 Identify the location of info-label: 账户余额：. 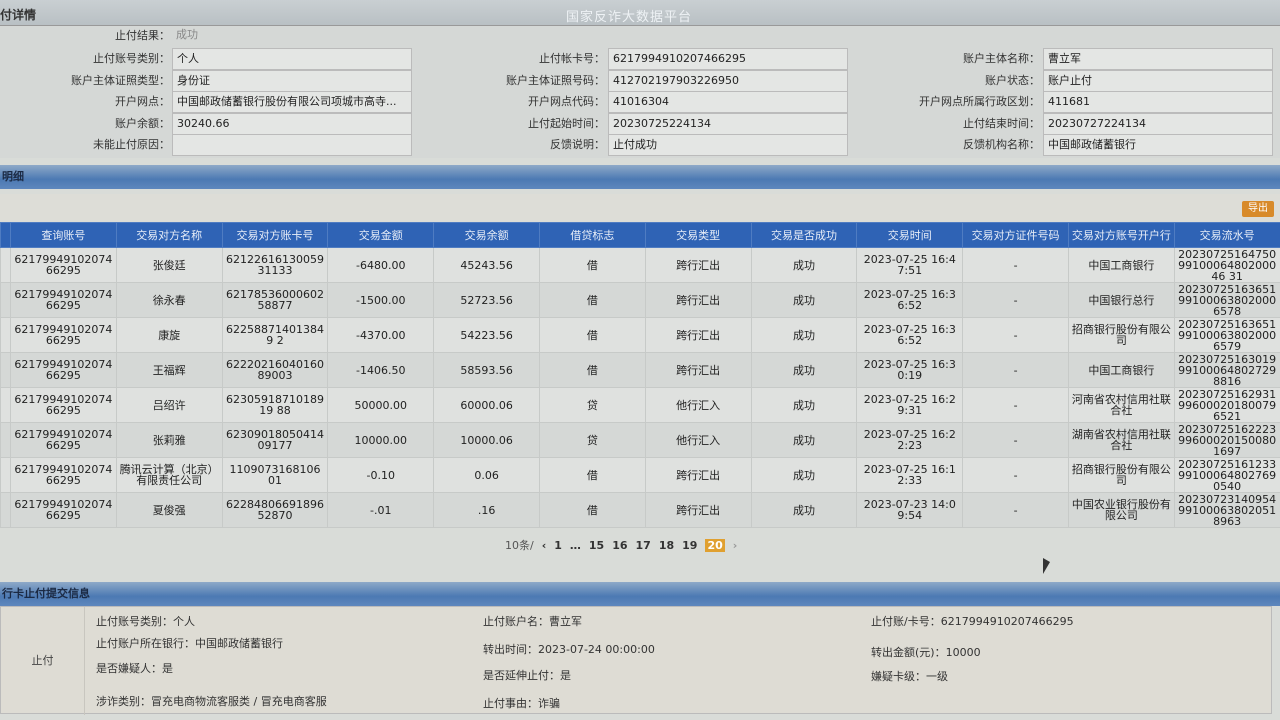
(142, 123).